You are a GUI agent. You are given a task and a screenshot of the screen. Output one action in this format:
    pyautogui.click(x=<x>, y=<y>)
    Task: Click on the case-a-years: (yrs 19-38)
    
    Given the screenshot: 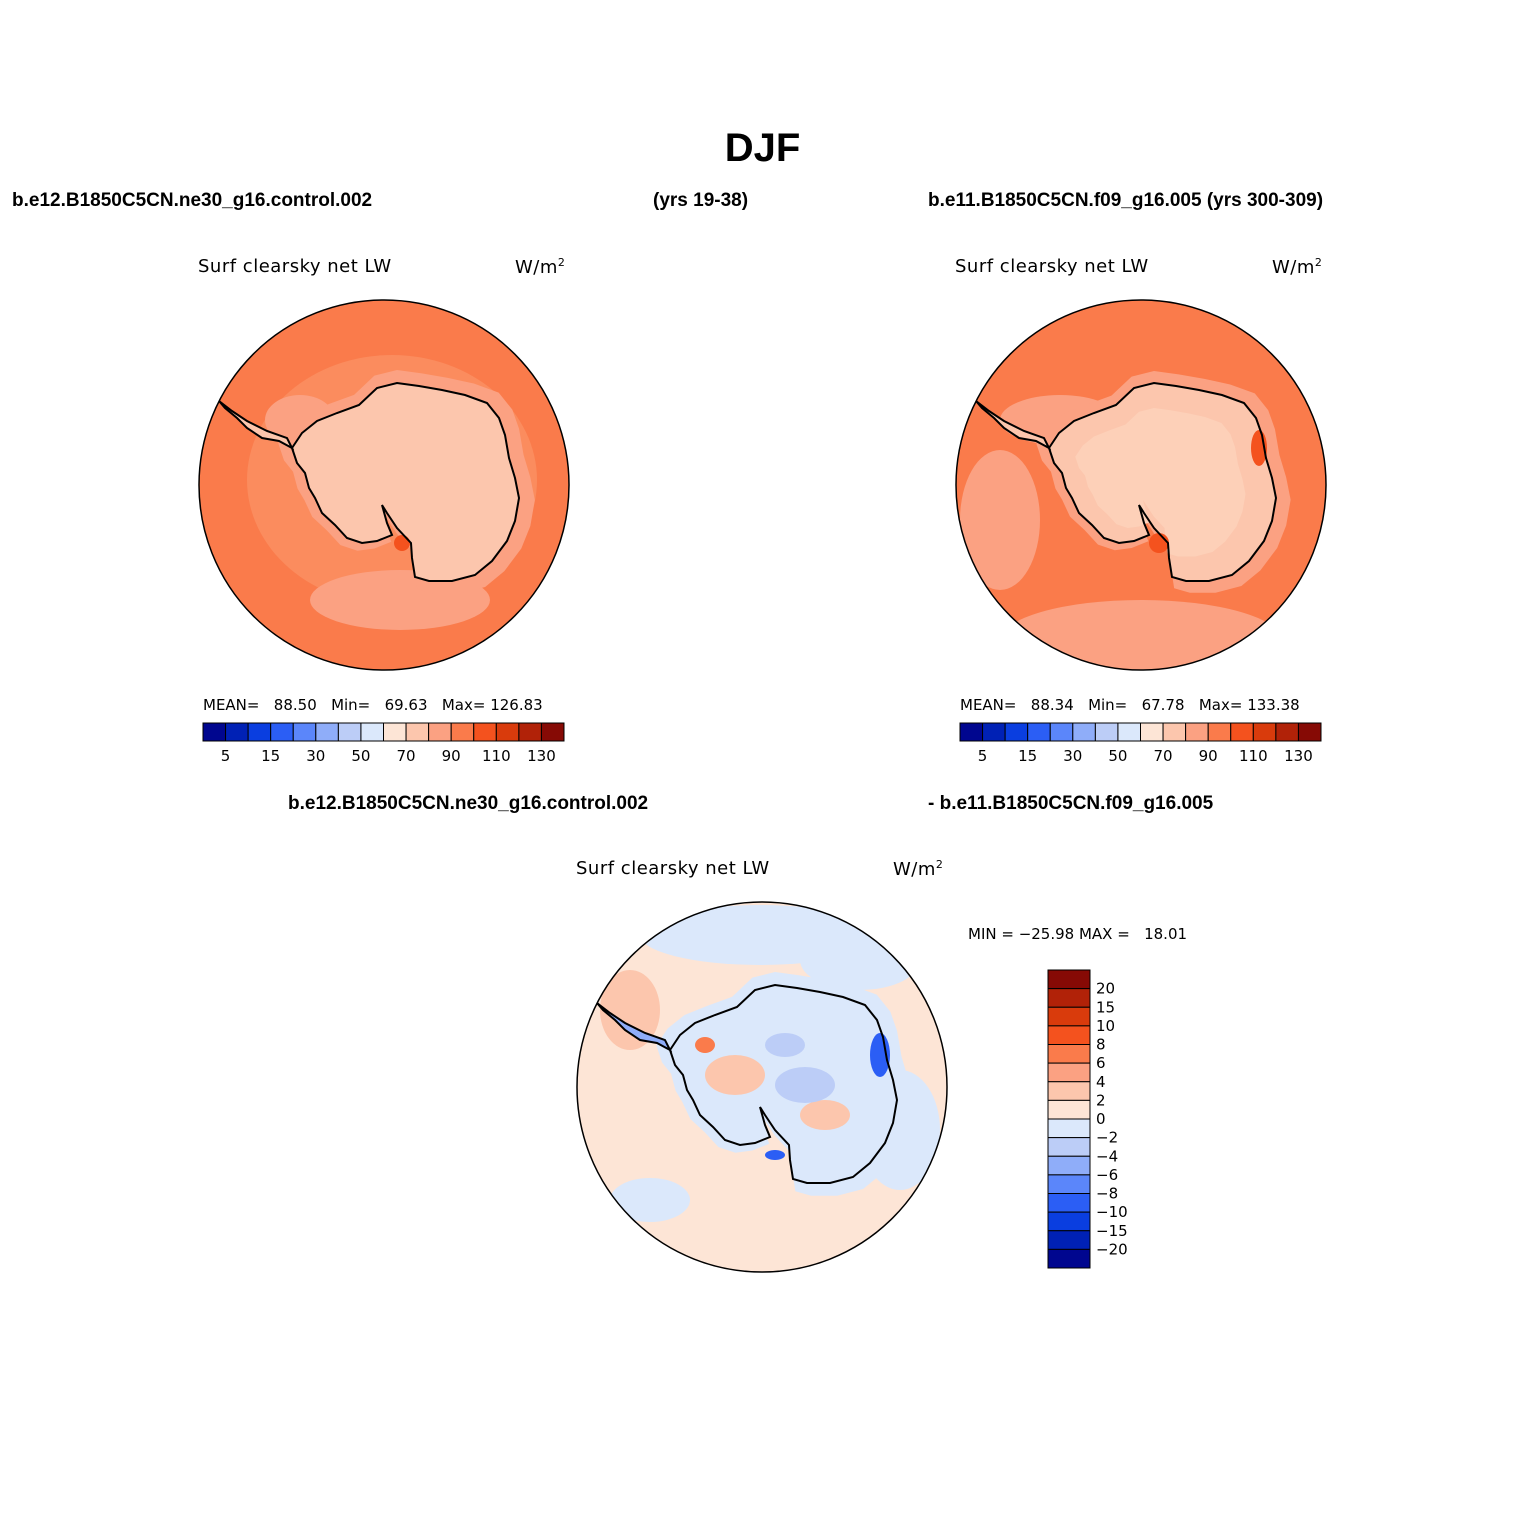 What is the action you would take?
    pyautogui.click(x=701, y=200)
    